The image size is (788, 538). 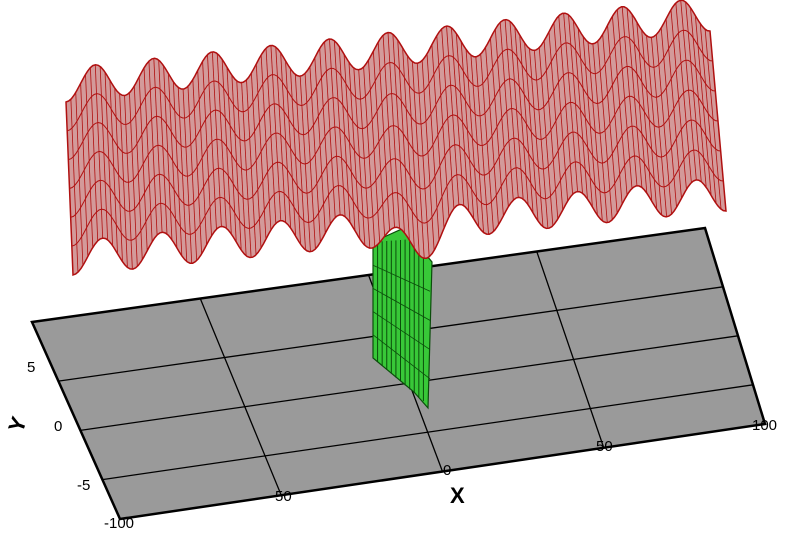 What do you see at coordinates (281, 496) in the screenshot?
I see `x-tick-label: -50` at bounding box center [281, 496].